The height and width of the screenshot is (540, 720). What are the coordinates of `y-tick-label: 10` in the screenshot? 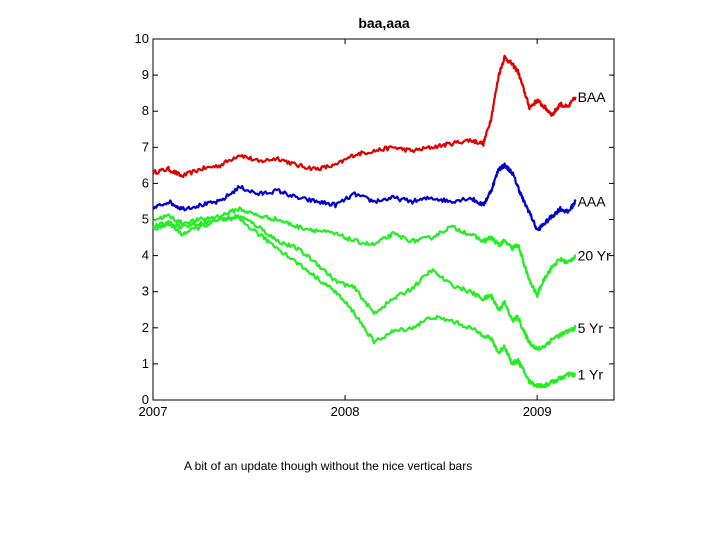 It's located at (142, 38).